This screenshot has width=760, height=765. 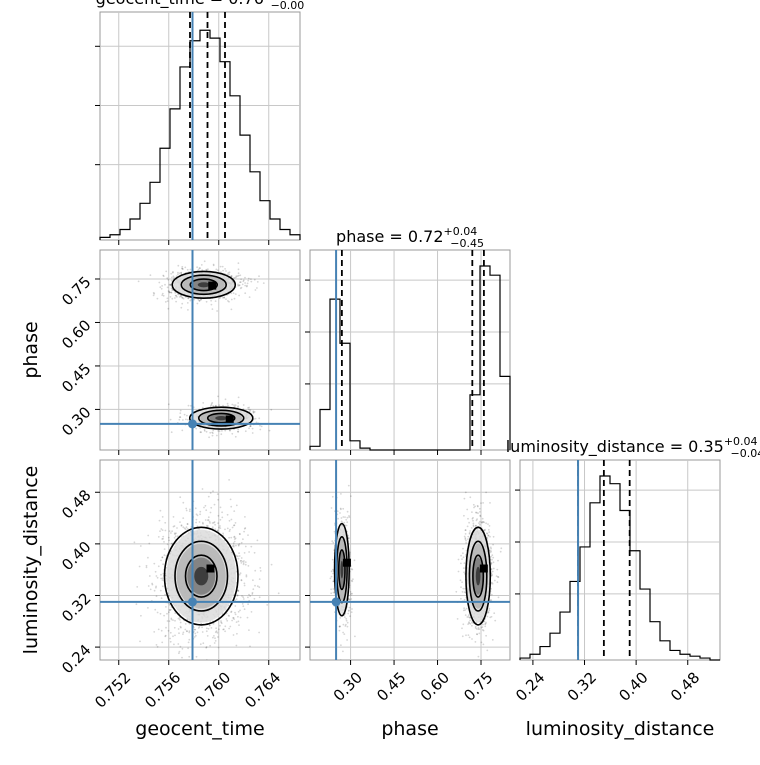 I want to click on x-tick-label-phase: 0.75, so click(x=478, y=686).